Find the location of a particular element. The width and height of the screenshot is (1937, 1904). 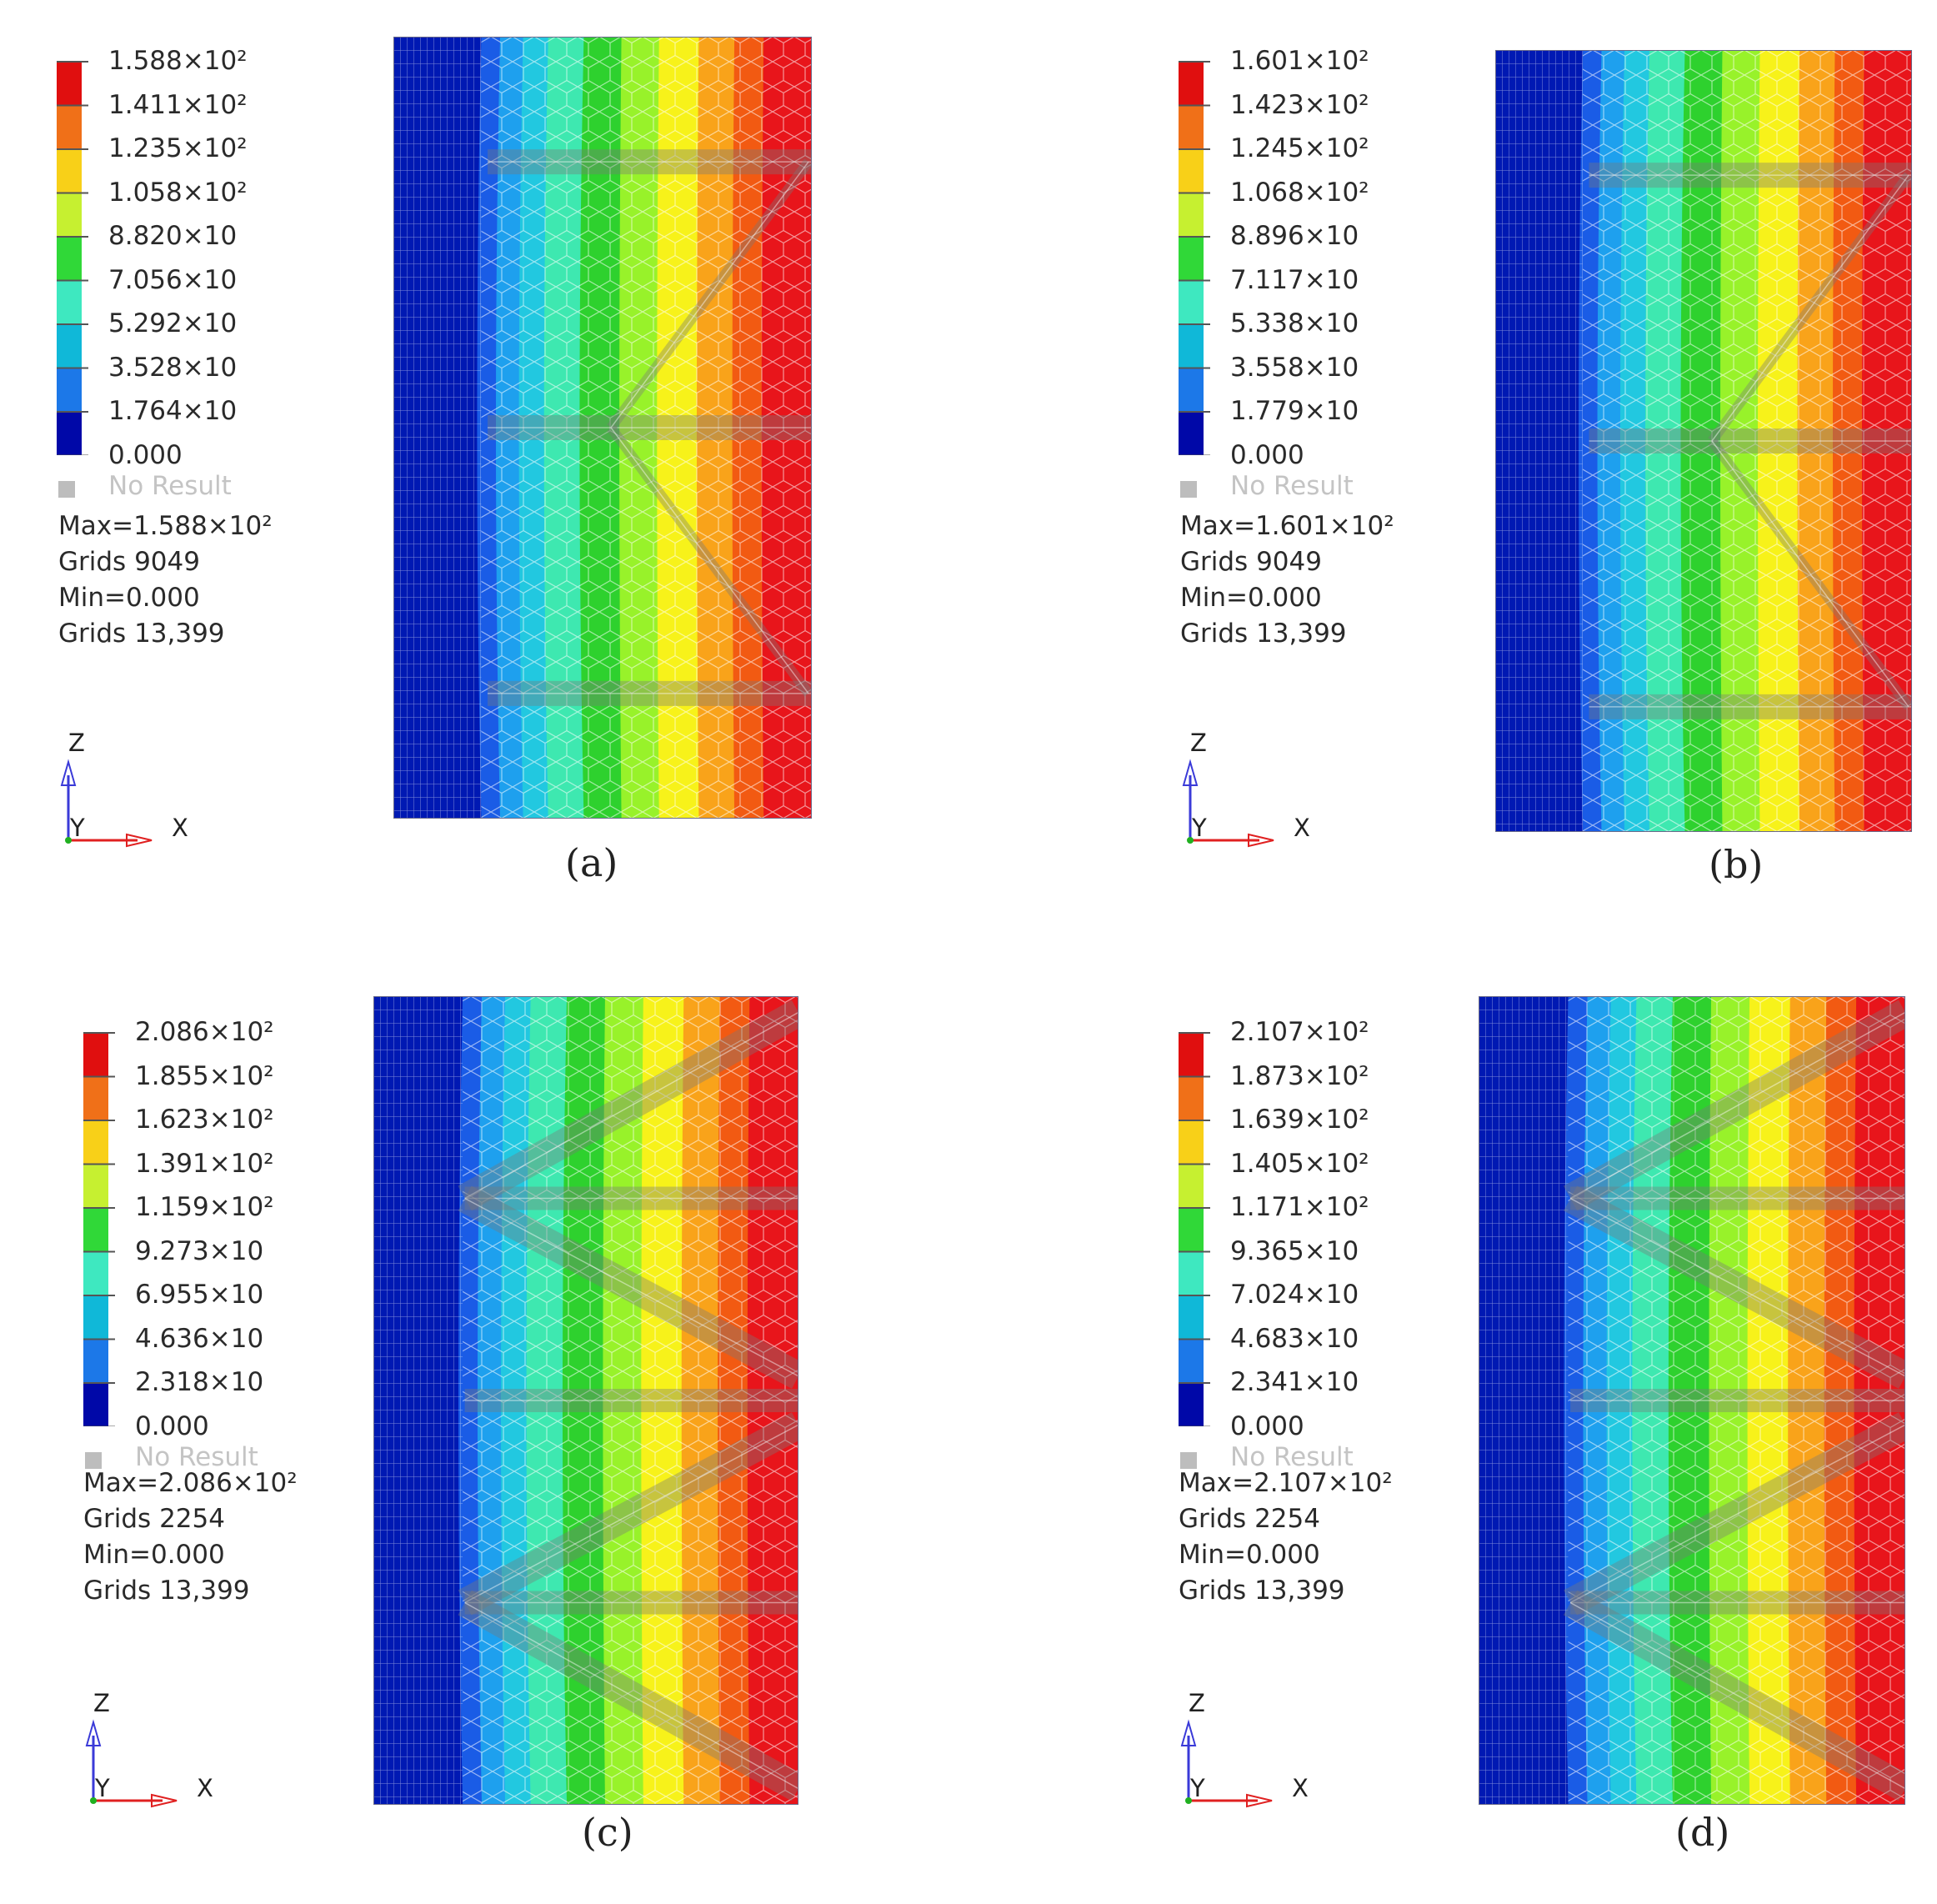

legend-label: 6.955×10 is located at coordinates (199, 1295).